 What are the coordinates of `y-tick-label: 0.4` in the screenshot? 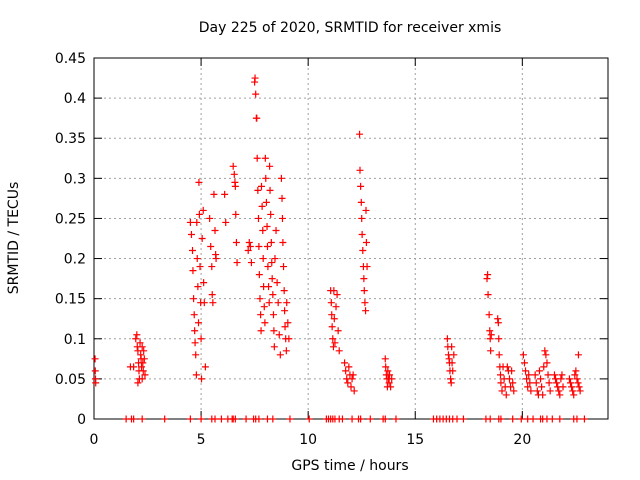 It's located at (75, 99).